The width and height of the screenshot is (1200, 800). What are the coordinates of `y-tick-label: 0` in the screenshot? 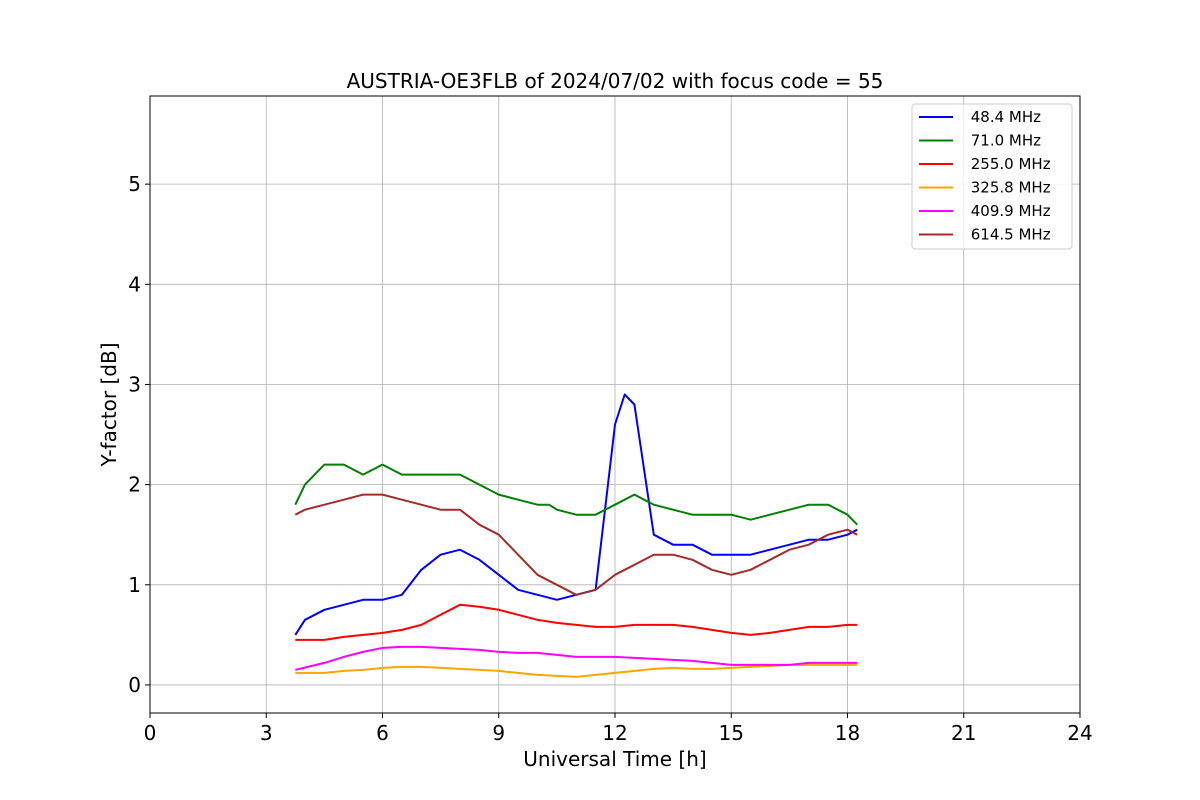 It's located at (134, 685).